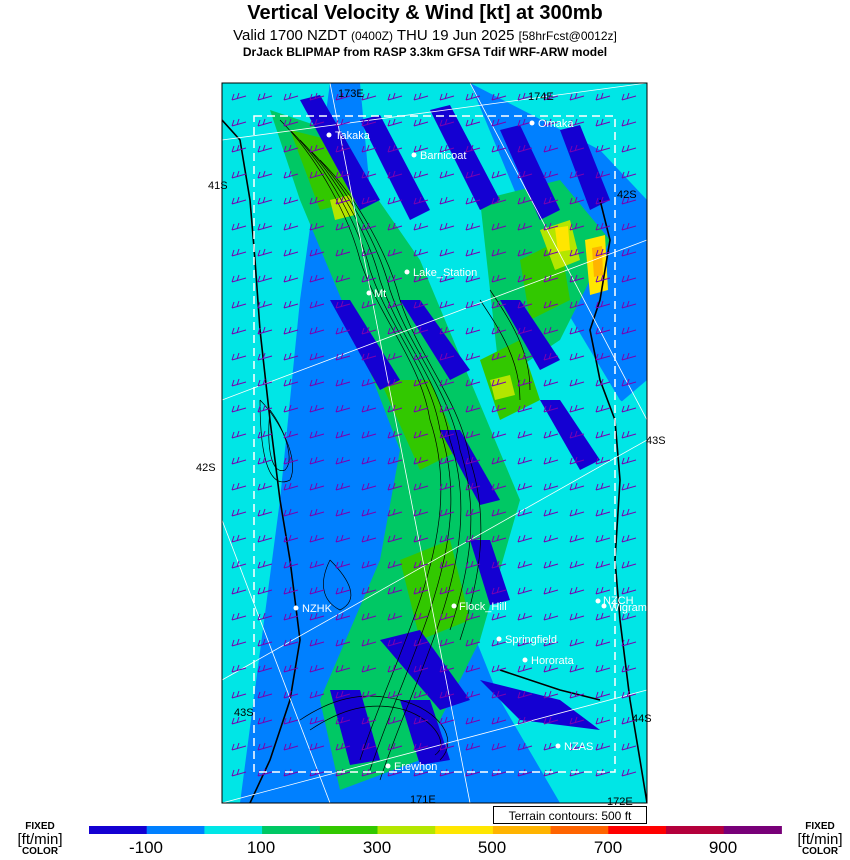  Describe the element at coordinates (407, 272) in the screenshot. I see `lake-station-dot` at that location.